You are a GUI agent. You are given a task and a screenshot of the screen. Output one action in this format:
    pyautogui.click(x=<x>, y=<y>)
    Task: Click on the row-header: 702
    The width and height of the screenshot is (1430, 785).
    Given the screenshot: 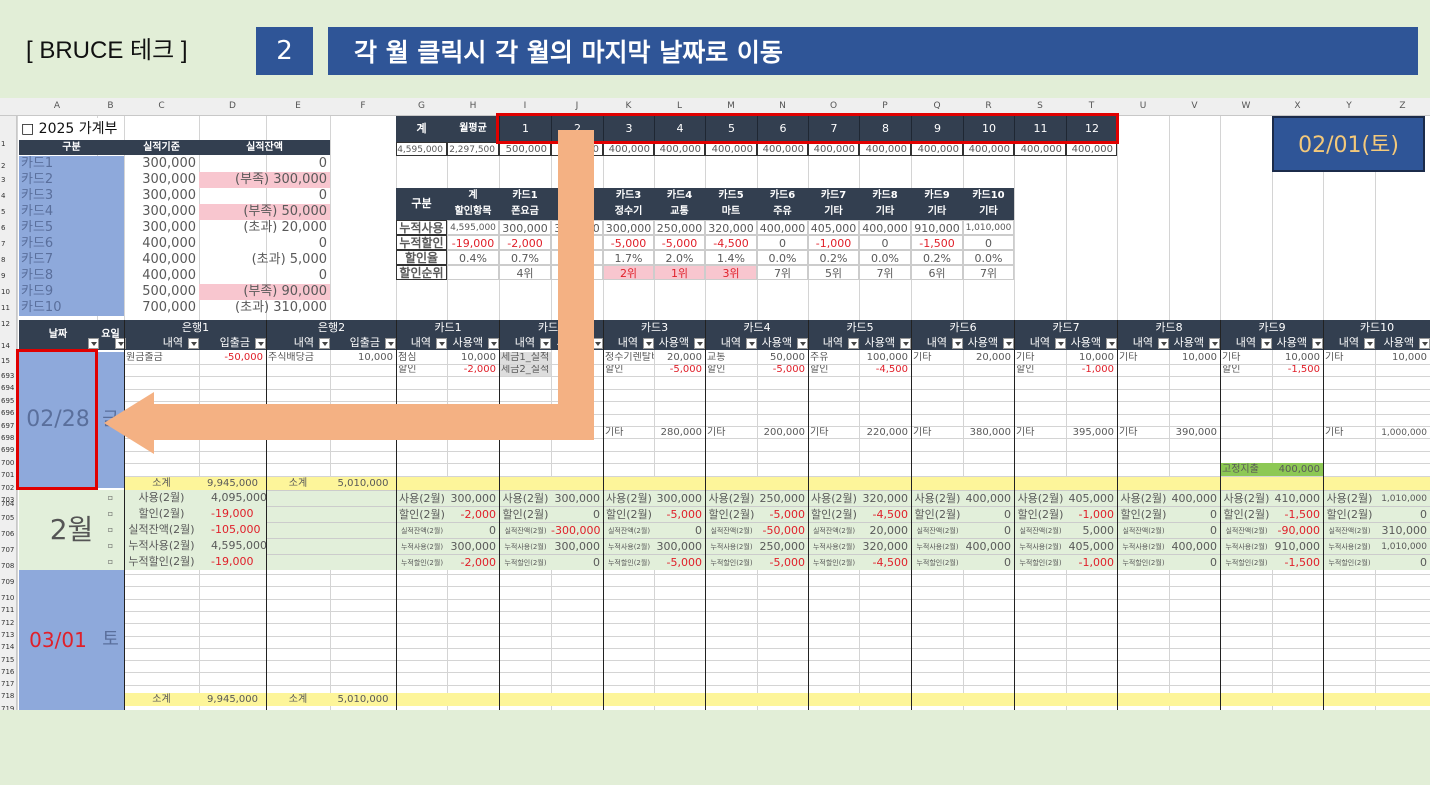 What is the action you would take?
    pyautogui.click(x=8, y=487)
    